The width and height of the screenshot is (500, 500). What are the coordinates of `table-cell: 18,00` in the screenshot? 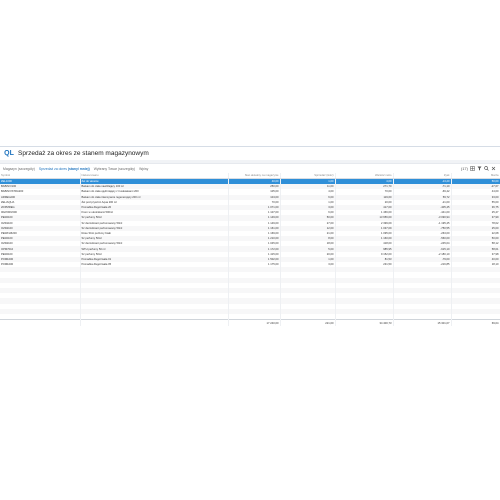 It's located at (308, 244).